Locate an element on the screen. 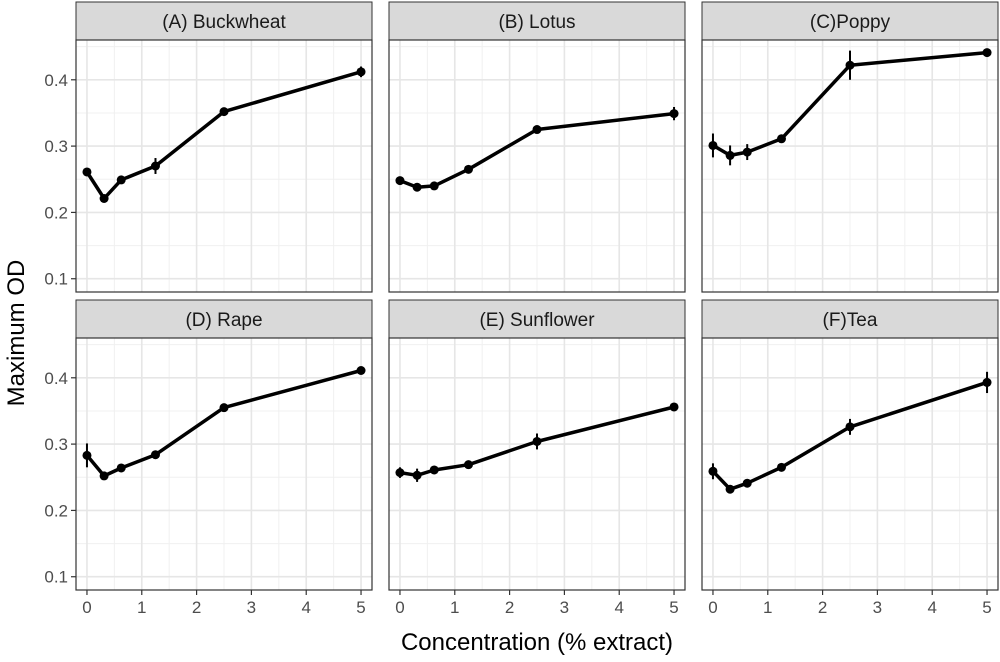 This screenshot has width=1000, height=662. panel-title: (B) Lotus is located at coordinates (536, 22).